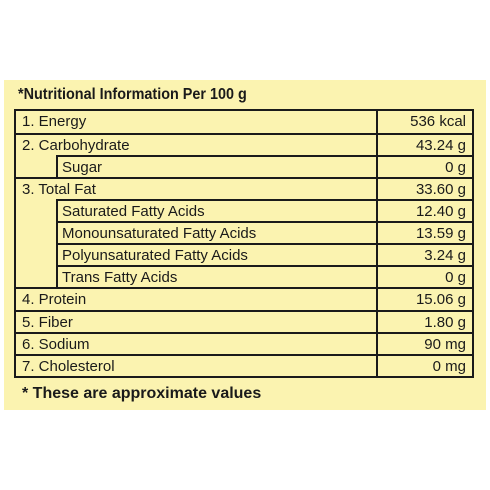  What do you see at coordinates (445, 344) in the screenshot?
I see `nutrient-value: 90 mg` at bounding box center [445, 344].